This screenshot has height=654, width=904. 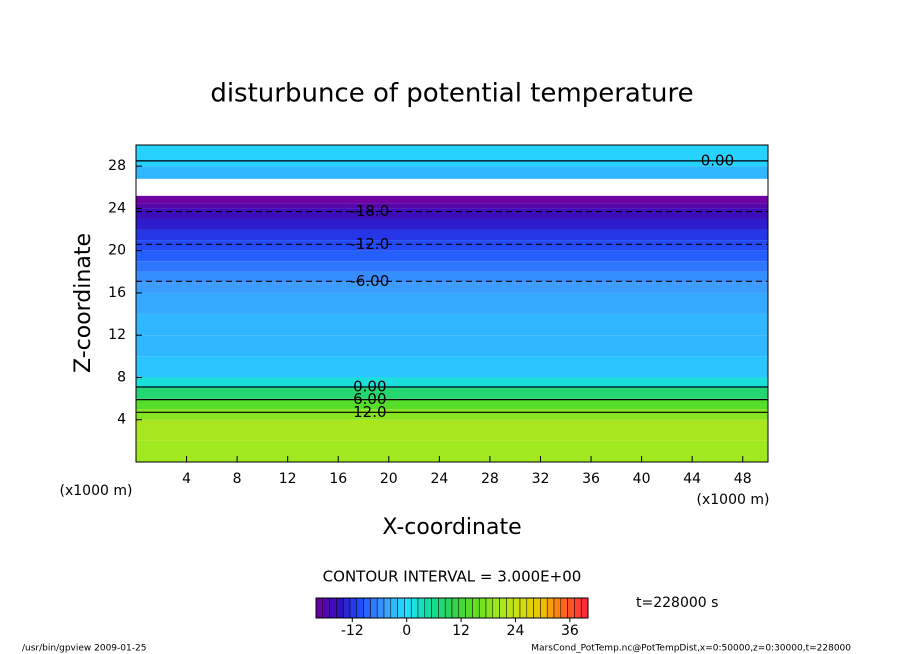 I want to click on chart-title: disturbunce of potential temperature, so click(x=451, y=94).